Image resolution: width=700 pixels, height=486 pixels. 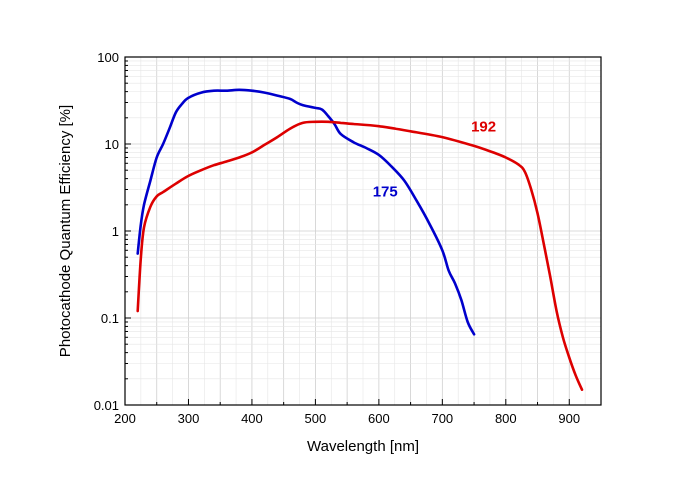 What do you see at coordinates (106, 405) in the screenshot?
I see `y-tick-label: 0.01` at bounding box center [106, 405].